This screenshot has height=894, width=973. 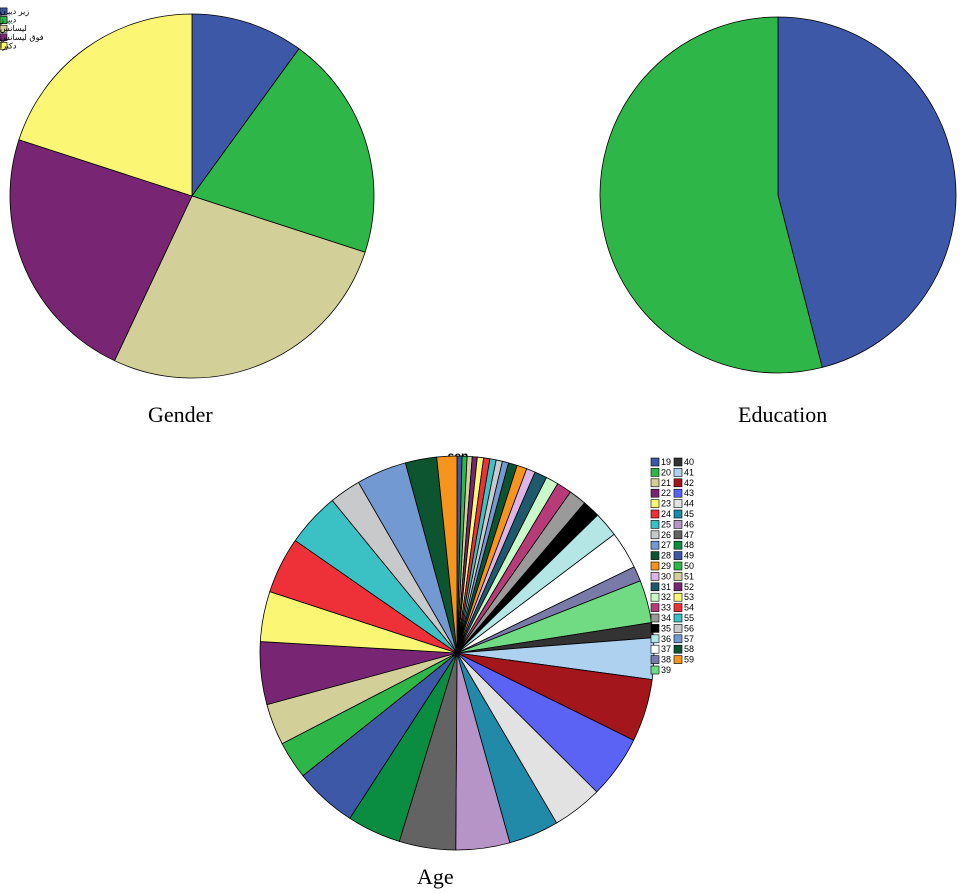 I want to click on age-legend-label-12: 31, so click(x=666, y=587).